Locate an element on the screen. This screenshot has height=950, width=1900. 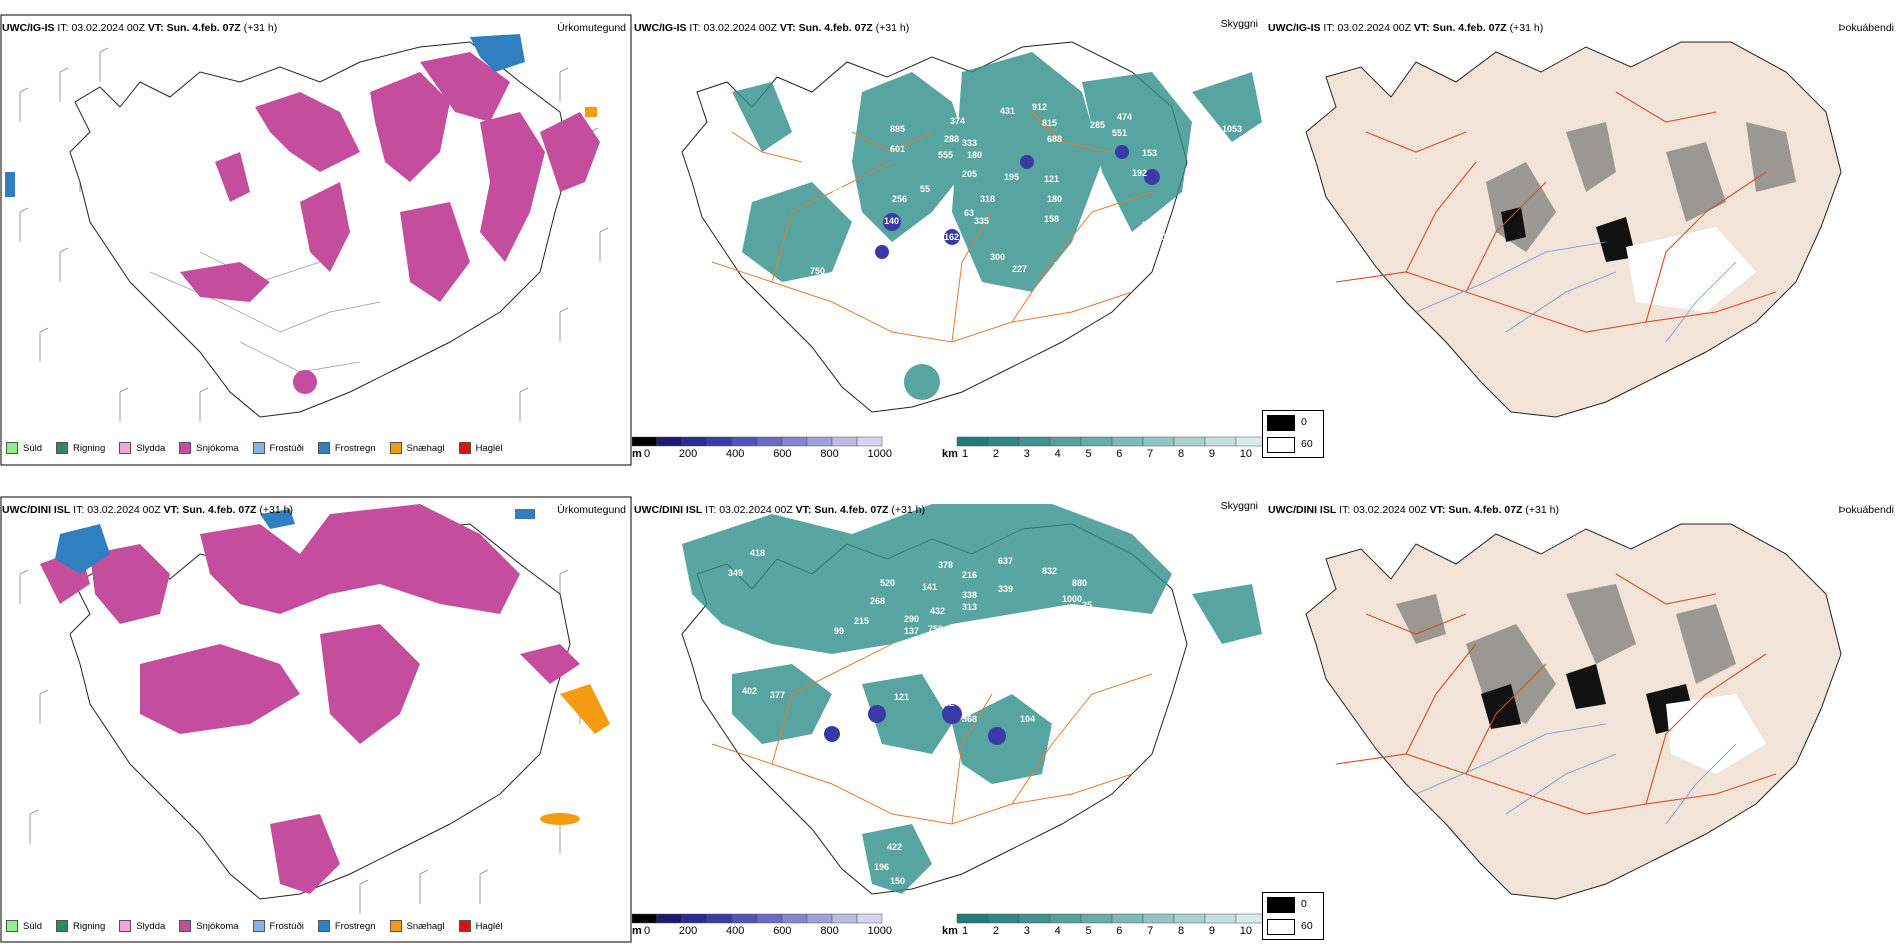
svg-text: 300 is located at coordinates (997, 257).